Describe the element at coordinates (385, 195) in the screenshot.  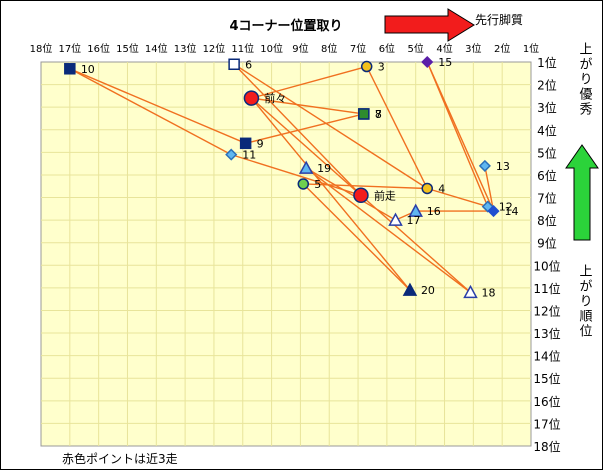
I see `point-label: 前走` at that location.